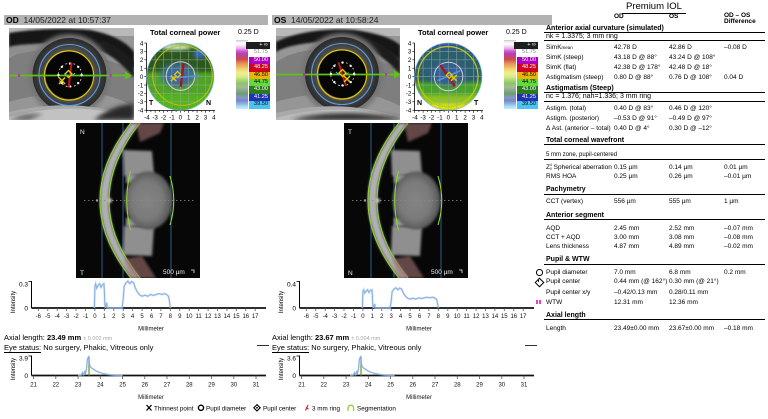 Image resolution: width=768 pixels, height=419 pixels. What do you see at coordinates (376, 409) in the screenshot?
I see `svg-text: Segmentation` at bounding box center [376, 409].